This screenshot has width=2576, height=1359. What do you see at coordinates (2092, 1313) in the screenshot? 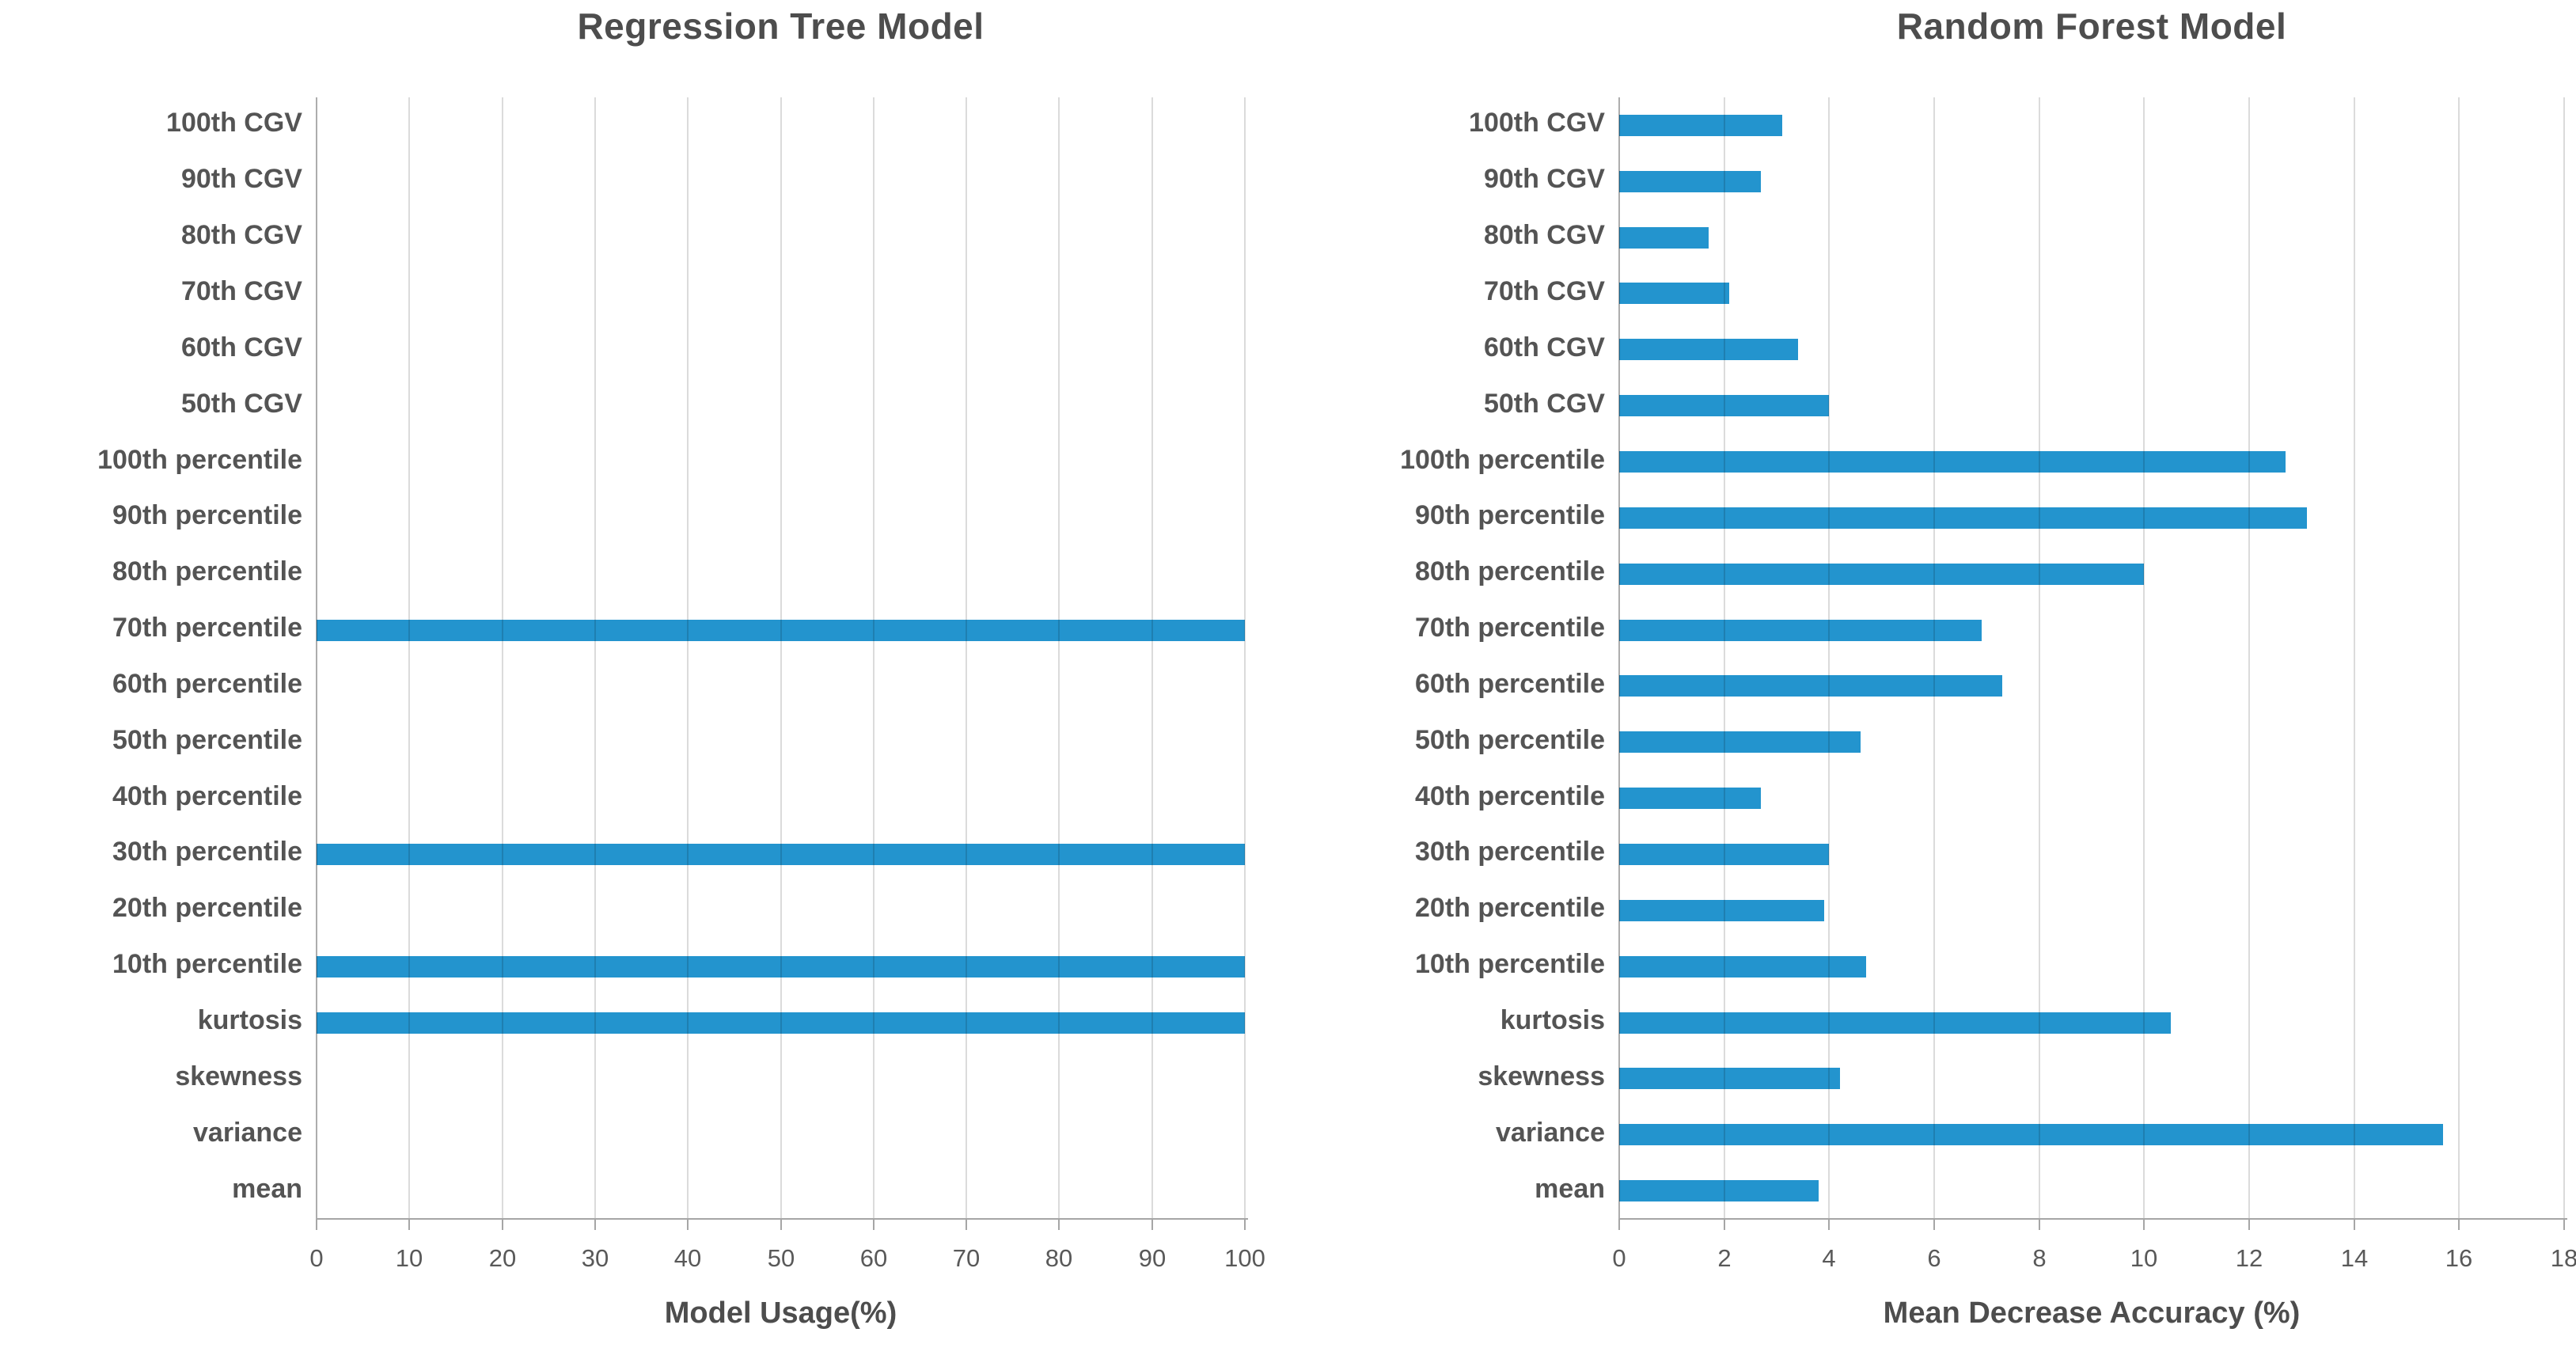
I see `x-axis-title-right: Mean Decrease Accuracy (%)` at bounding box center [2092, 1313].